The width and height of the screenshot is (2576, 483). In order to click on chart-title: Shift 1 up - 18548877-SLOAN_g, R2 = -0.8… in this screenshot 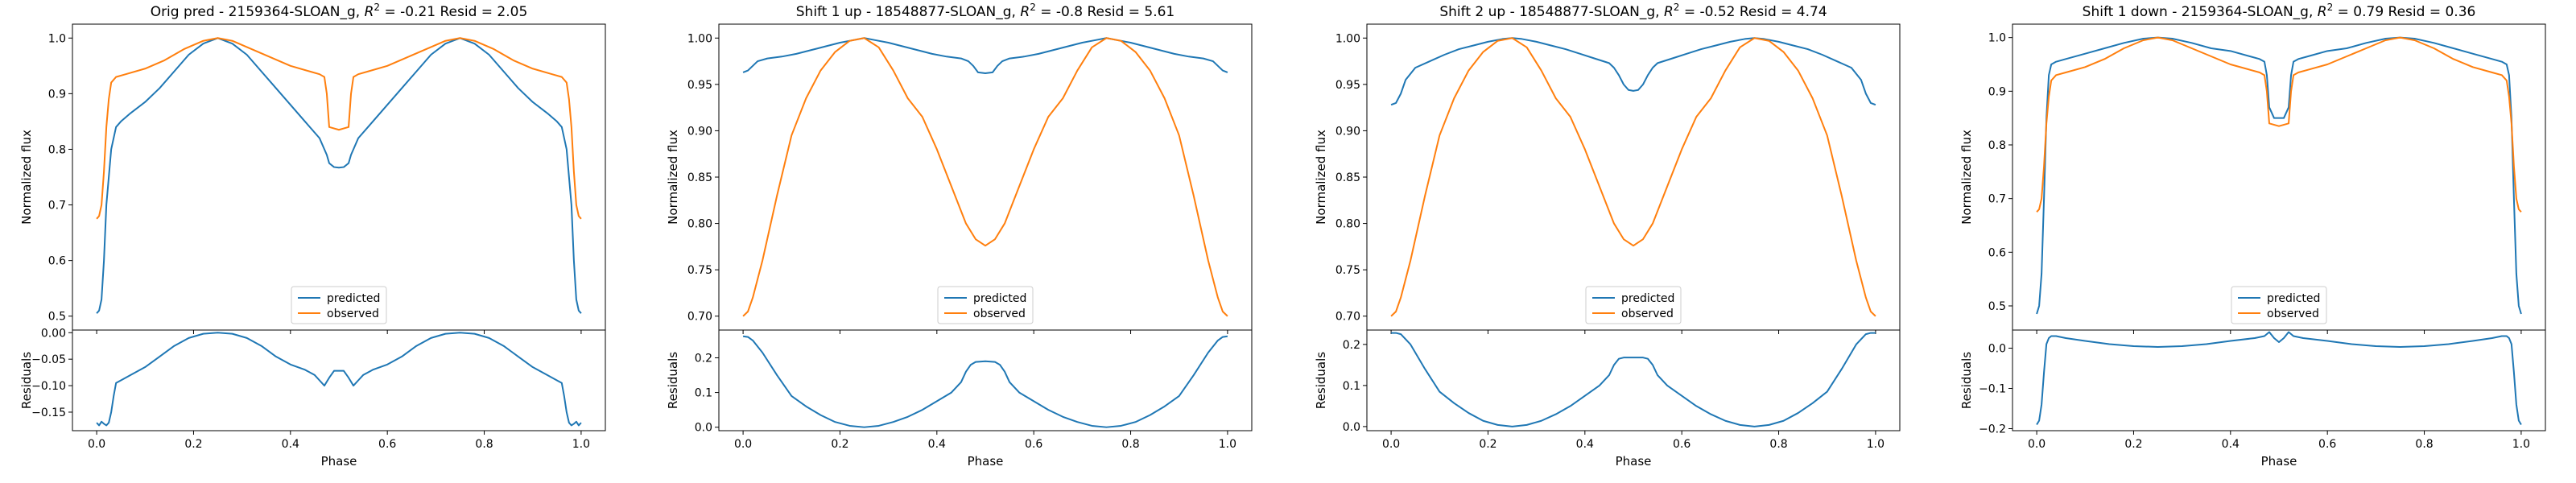, I will do `click(985, 11)`.